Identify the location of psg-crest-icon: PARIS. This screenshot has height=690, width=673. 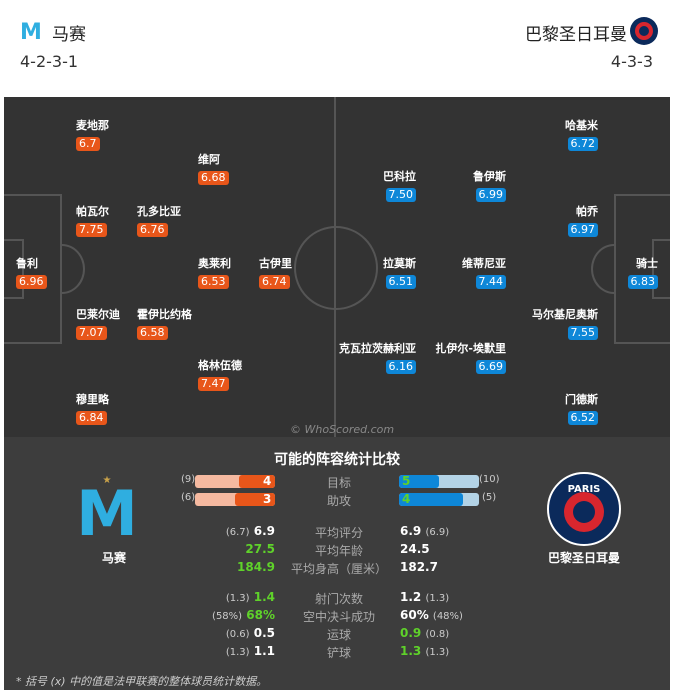
(584, 509).